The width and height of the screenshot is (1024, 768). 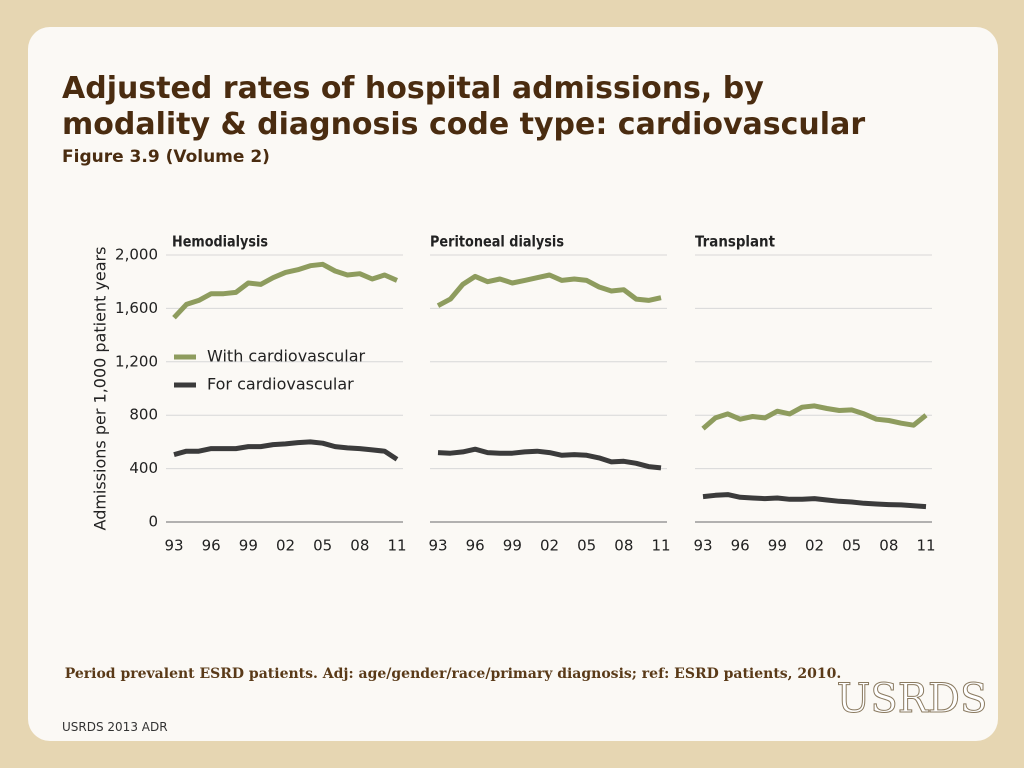 What do you see at coordinates (136, 308) in the screenshot?
I see `y-tick-label: 1,600` at bounding box center [136, 308].